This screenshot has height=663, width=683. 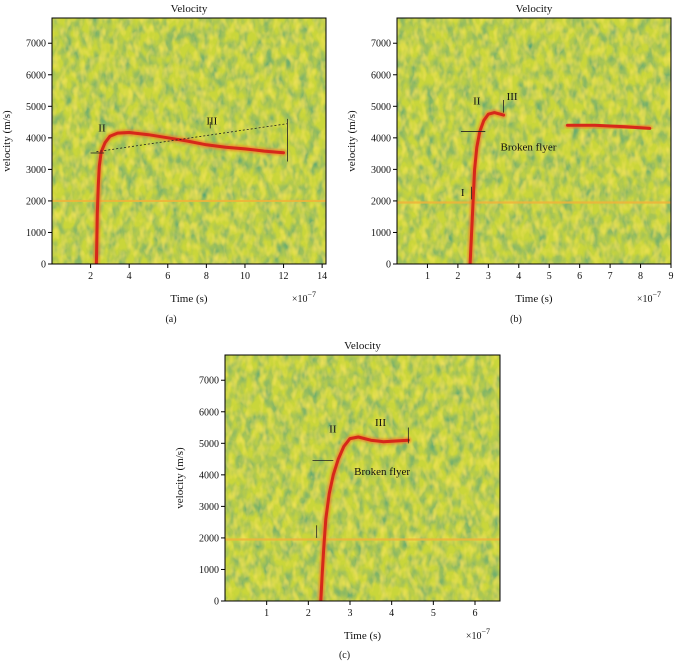 What do you see at coordinates (512, 97) in the screenshot?
I see `annotation-2: III` at bounding box center [512, 97].